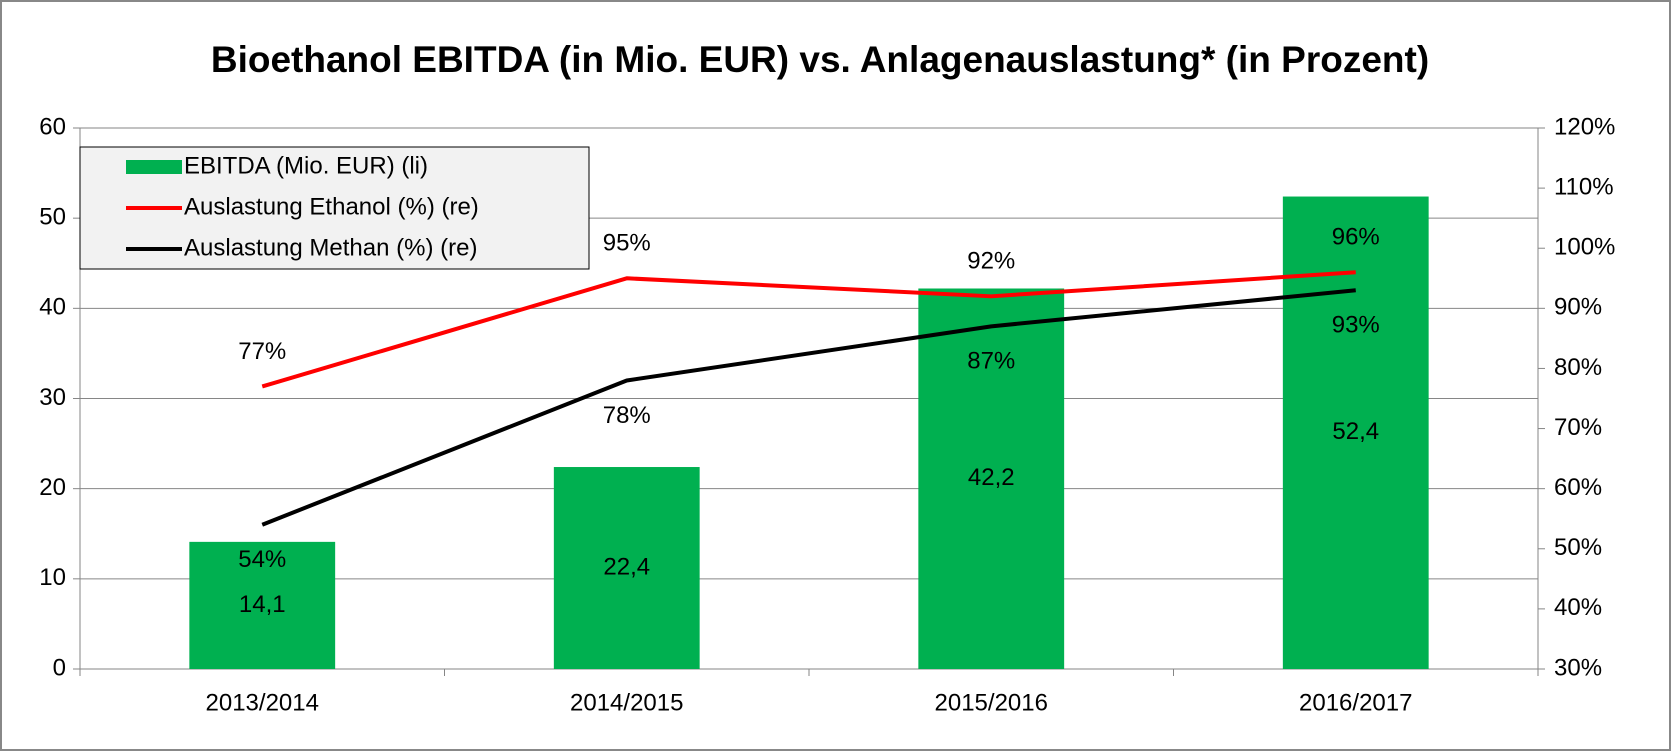 The width and height of the screenshot is (1671, 751). Describe the element at coordinates (52, 307) in the screenshot. I see `y-tick-label: 40` at that location.